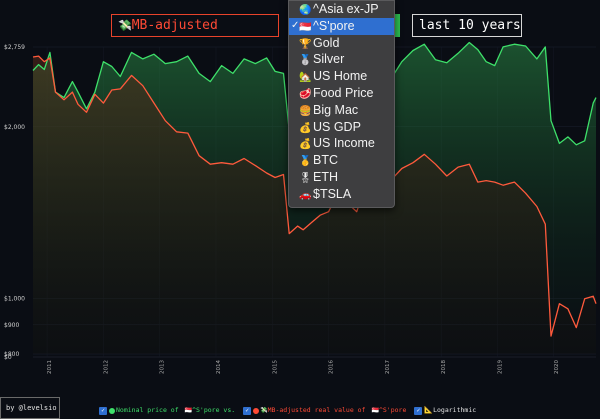 The image size is (600, 419). I want to click on dropdown-item-label: ETH, so click(325, 176).